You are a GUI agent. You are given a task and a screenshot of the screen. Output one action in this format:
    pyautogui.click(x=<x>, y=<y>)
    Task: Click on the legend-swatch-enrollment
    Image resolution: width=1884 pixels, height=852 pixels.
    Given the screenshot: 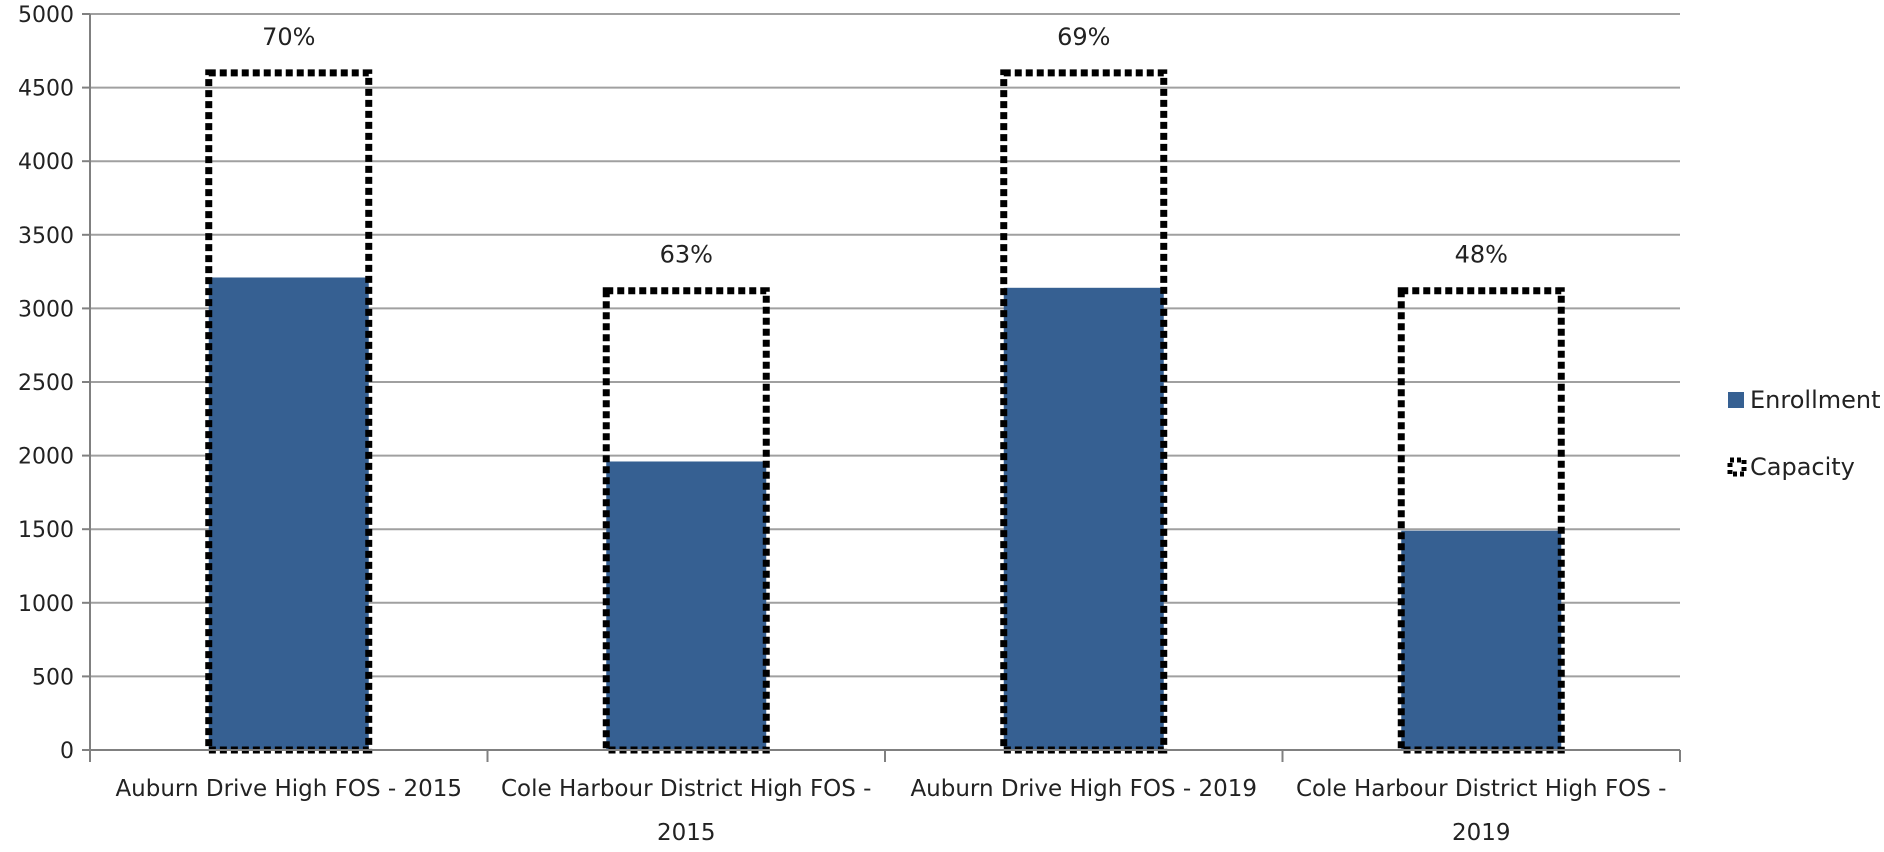 What is the action you would take?
    pyautogui.click(x=1736, y=400)
    